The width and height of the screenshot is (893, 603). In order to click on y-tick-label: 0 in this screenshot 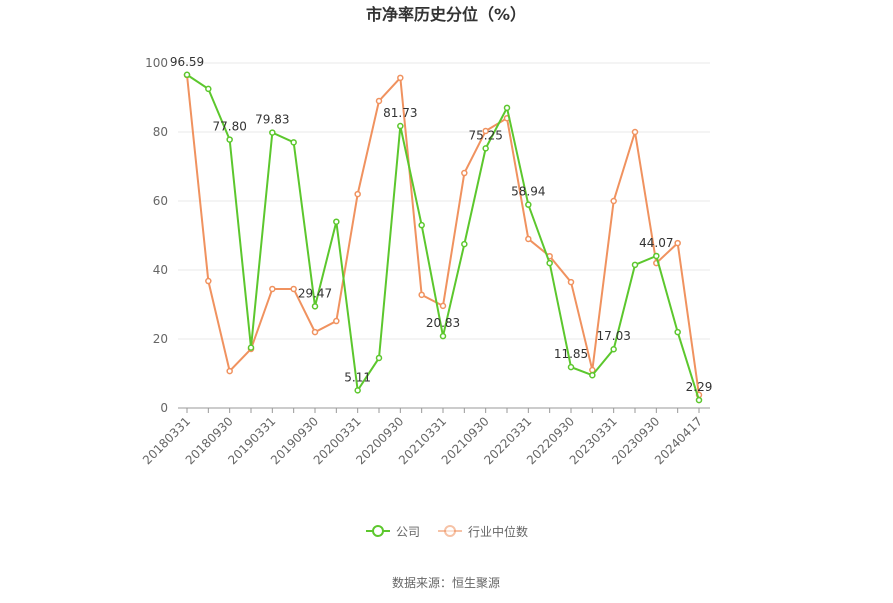, I will do `click(164, 408)`.